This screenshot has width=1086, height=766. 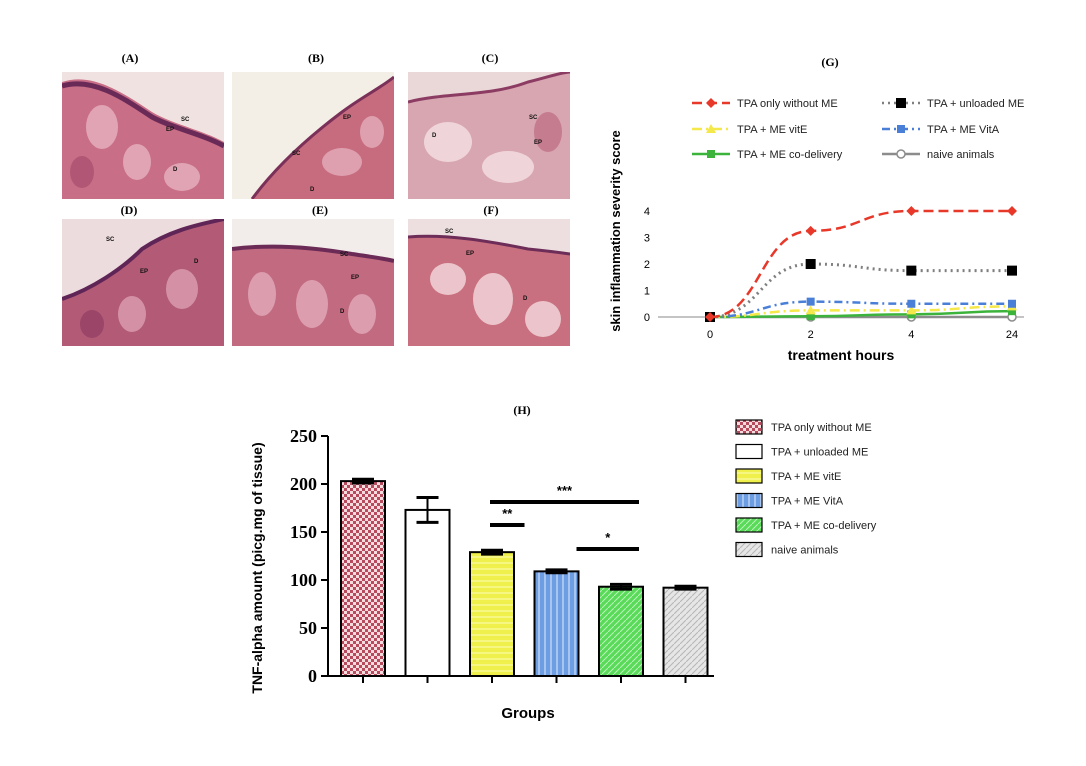 I want to click on legend-label-h-2: TPA + ME vitE, so click(x=806, y=477).